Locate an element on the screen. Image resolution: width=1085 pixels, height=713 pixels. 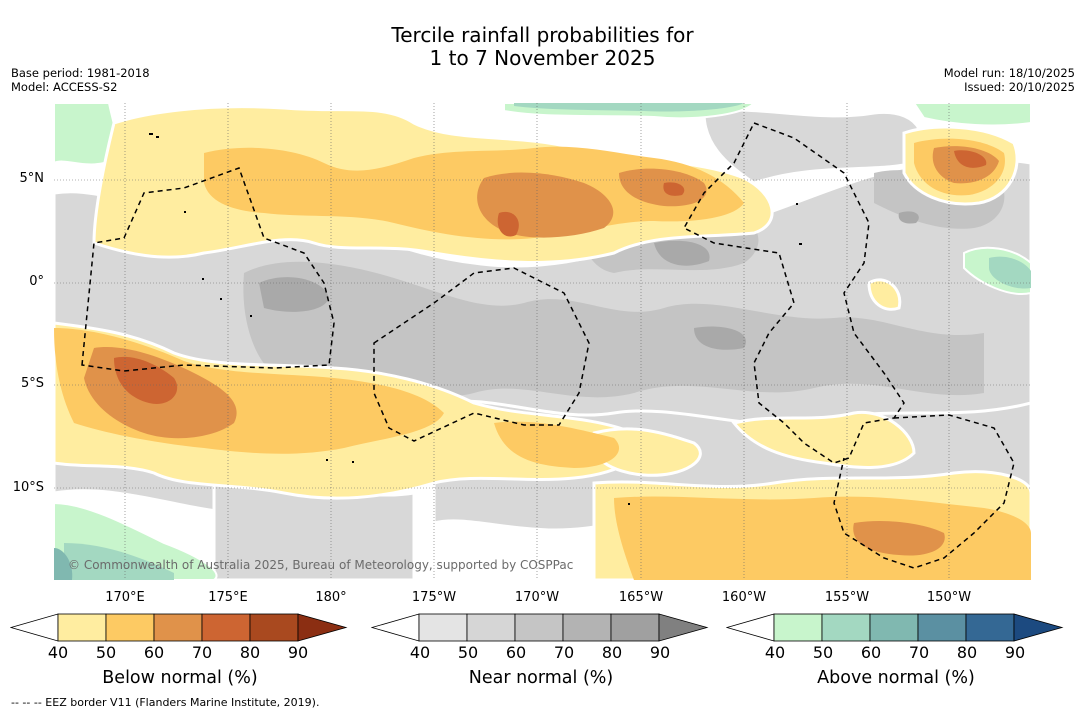
cb-below-tick: 80 is located at coordinates (250, 652).